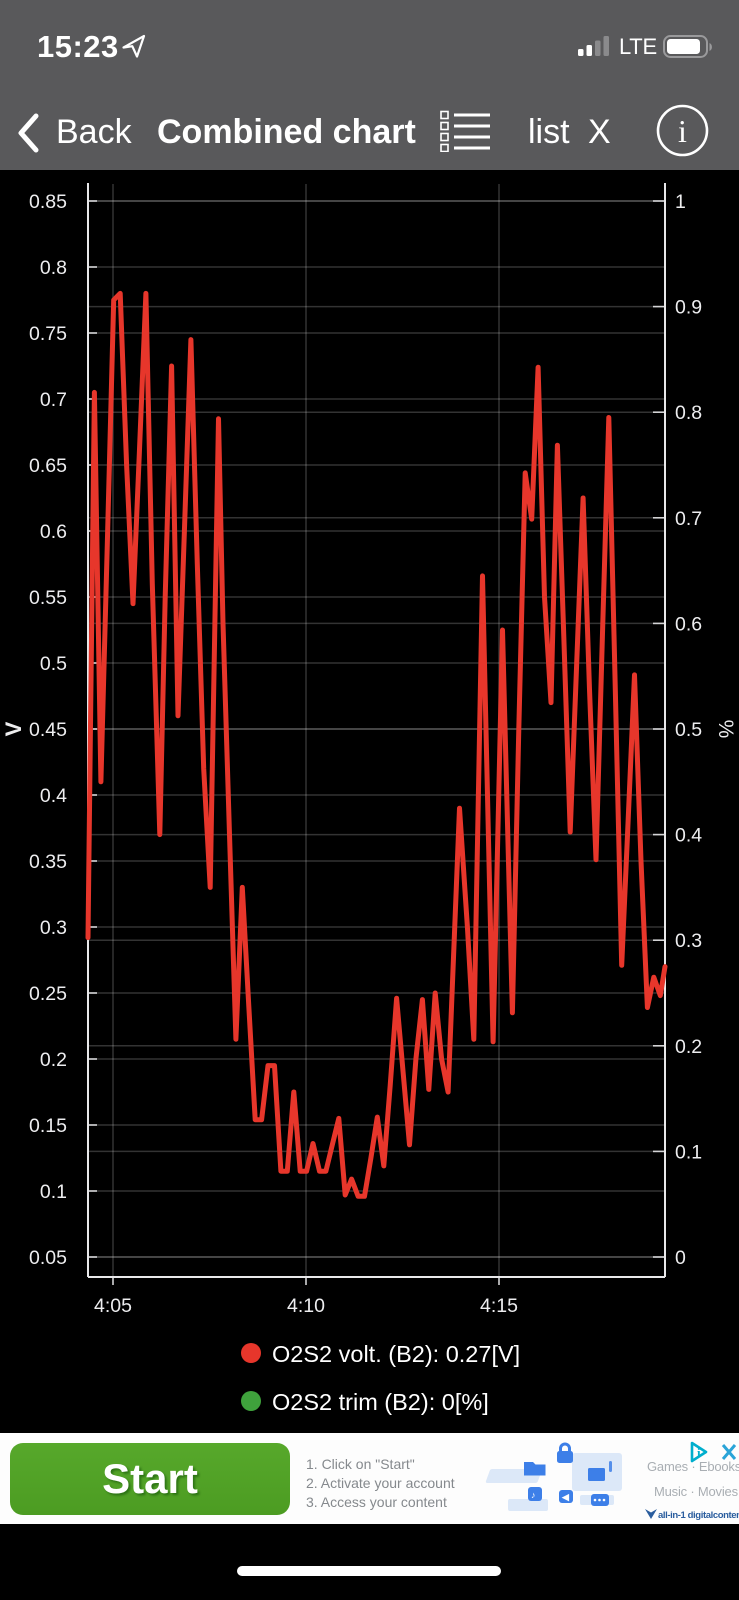  I want to click on svg-text: O2S2 trim (B2): 0[%], so click(380, 1402).